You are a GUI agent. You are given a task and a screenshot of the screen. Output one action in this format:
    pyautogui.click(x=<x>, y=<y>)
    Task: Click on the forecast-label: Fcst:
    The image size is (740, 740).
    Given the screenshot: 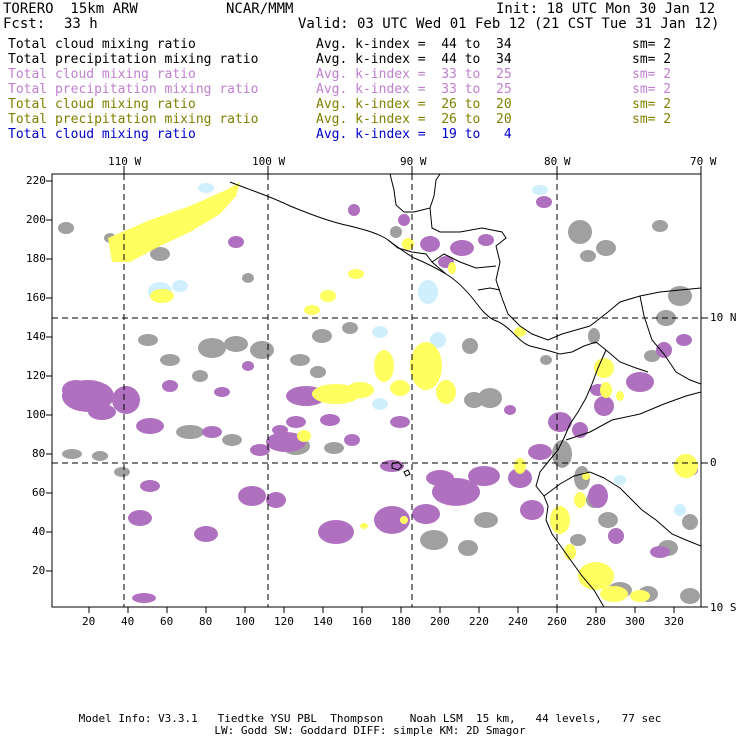 What is the action you would take?
    pyautogui.click(x=24, y=24)
    